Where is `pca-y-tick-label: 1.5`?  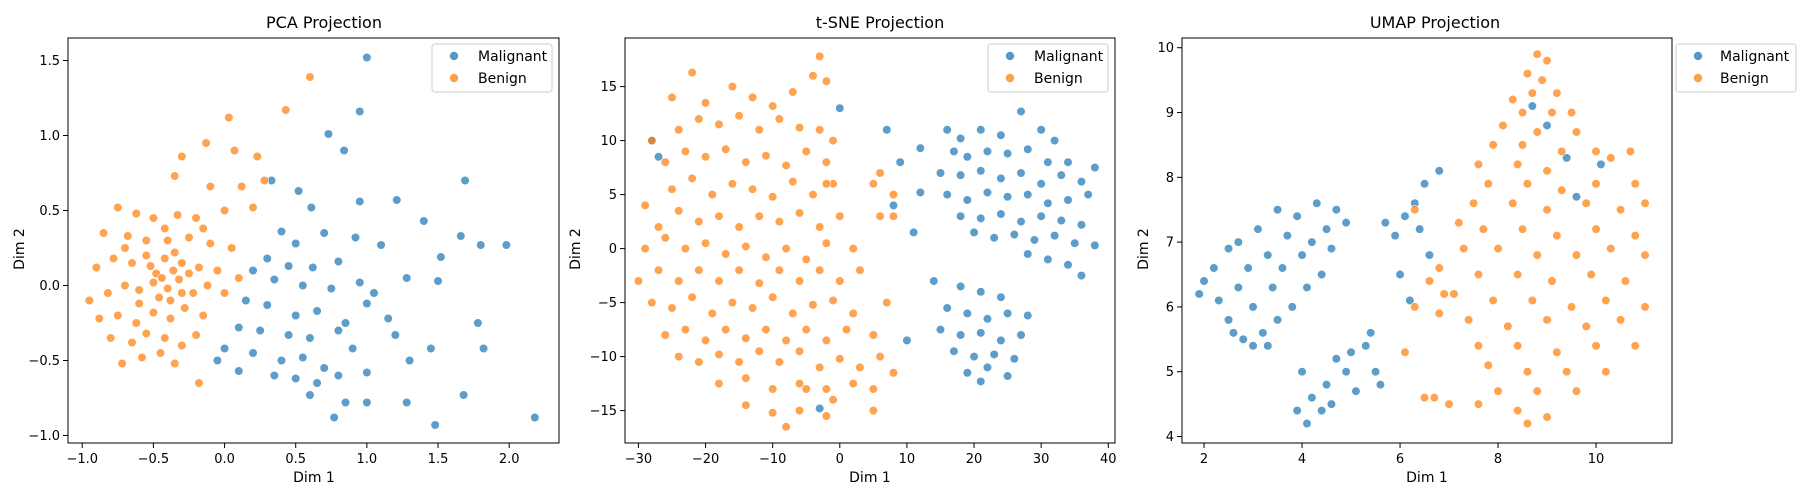 pca-y-tick-label: 1.5 is located at coordinates (49, 61).